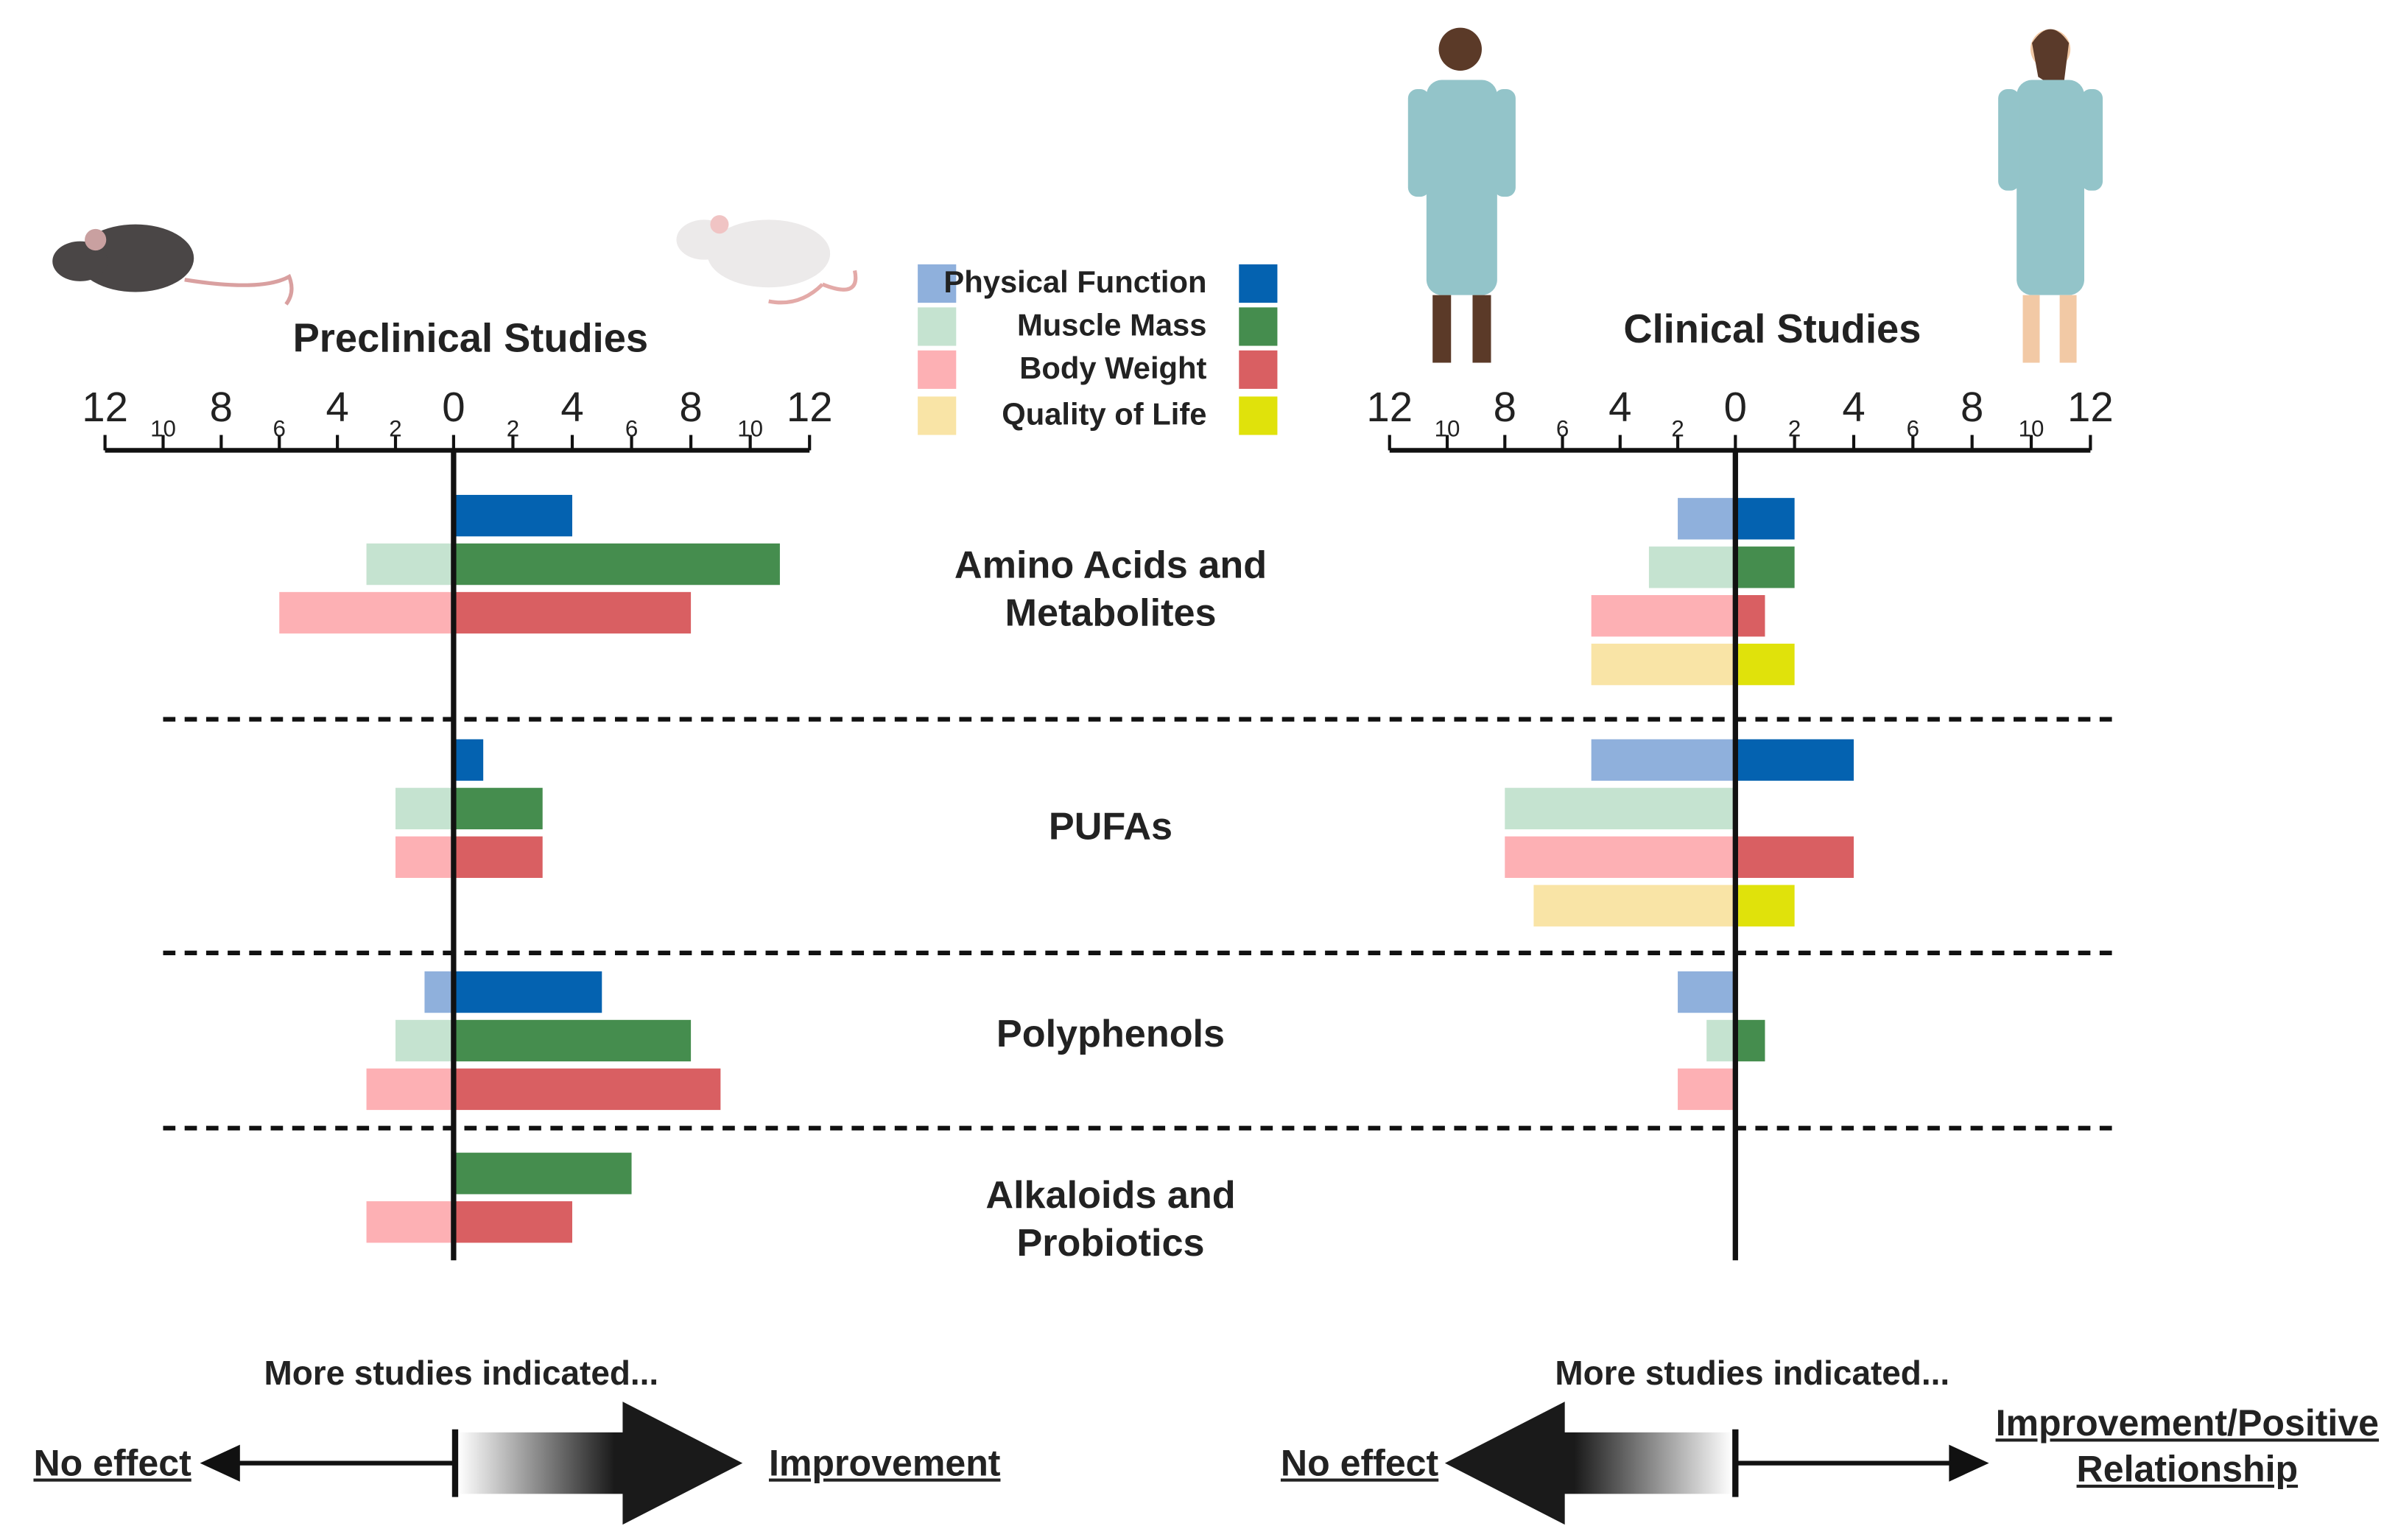 This screenshot has height=1540, width=2398. What do you see at coordinates (1104, 414) in the screenshot?
I see `legend-label: Quality of Life` at bounding box center [1104, 414].